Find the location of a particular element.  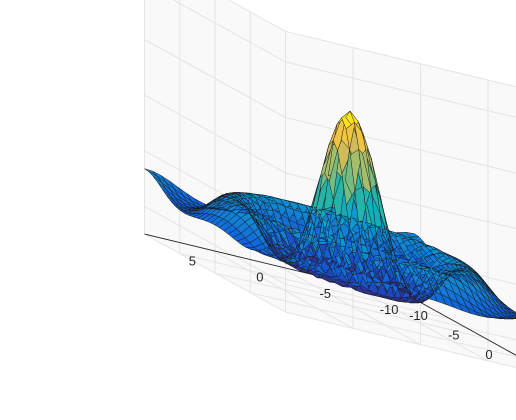

x-axis-ticks: -10-50510 is located at coordinates (451, 335).